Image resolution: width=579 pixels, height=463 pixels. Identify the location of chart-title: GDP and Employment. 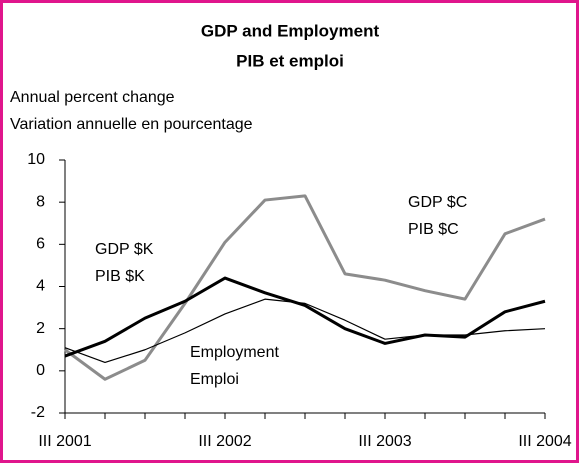
(290, 30).